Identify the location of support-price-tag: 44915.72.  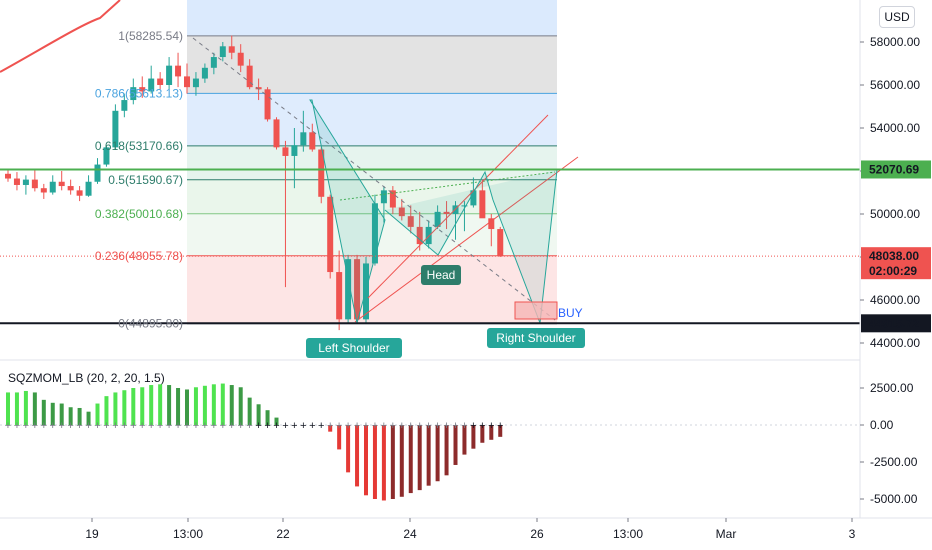
(894, 323).